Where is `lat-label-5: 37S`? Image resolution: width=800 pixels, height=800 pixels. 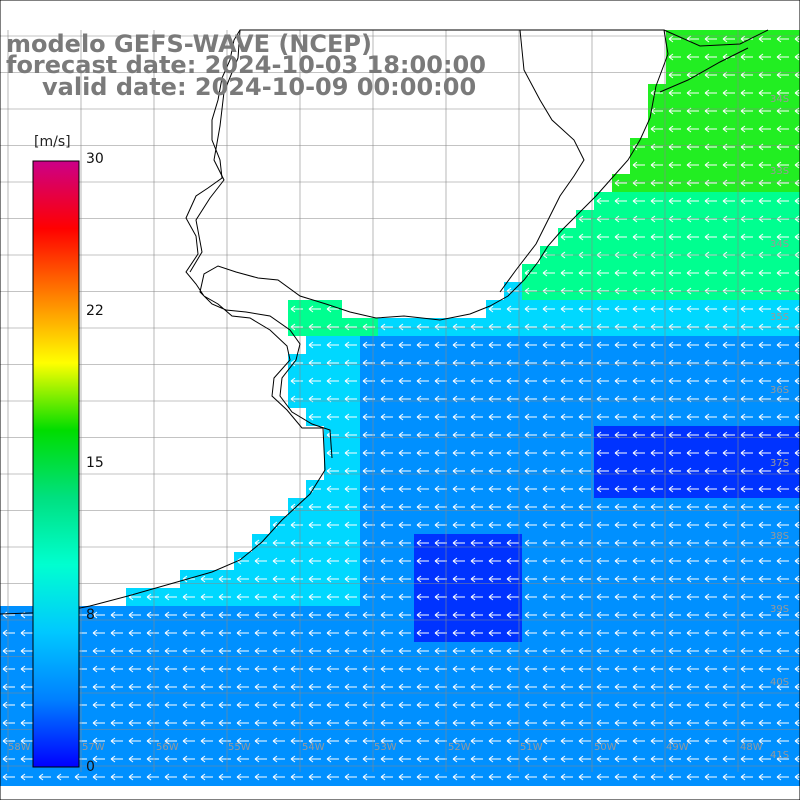
lat-label-5: 37S is located at coordinates (780, 463).